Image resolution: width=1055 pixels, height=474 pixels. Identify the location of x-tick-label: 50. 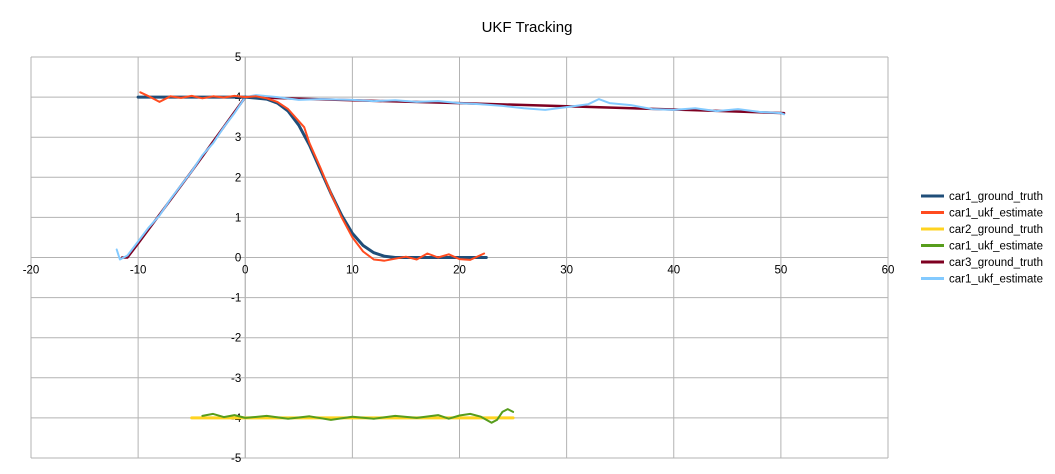
(780, 271).